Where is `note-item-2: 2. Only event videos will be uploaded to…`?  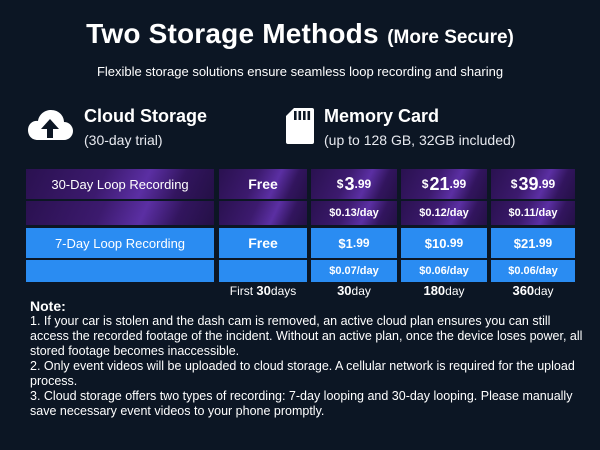 note-item-2: 2. Only event videos will be uploaded to… is located at coordinates (302, 373).